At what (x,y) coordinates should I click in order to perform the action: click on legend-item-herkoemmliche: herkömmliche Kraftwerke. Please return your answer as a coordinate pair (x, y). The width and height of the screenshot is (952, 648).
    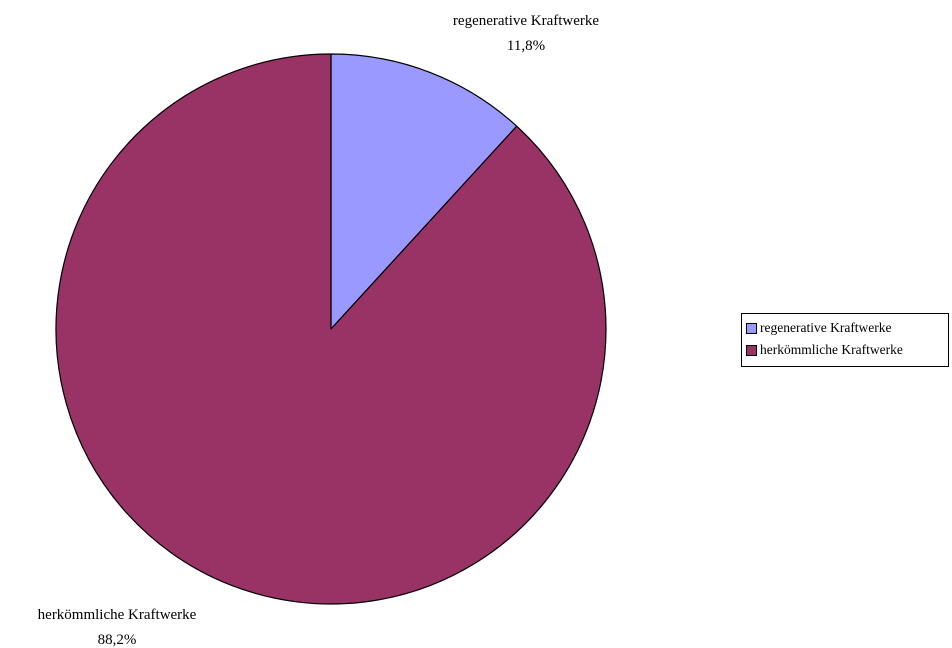
    Looking at the image, I should click on (845, 350).